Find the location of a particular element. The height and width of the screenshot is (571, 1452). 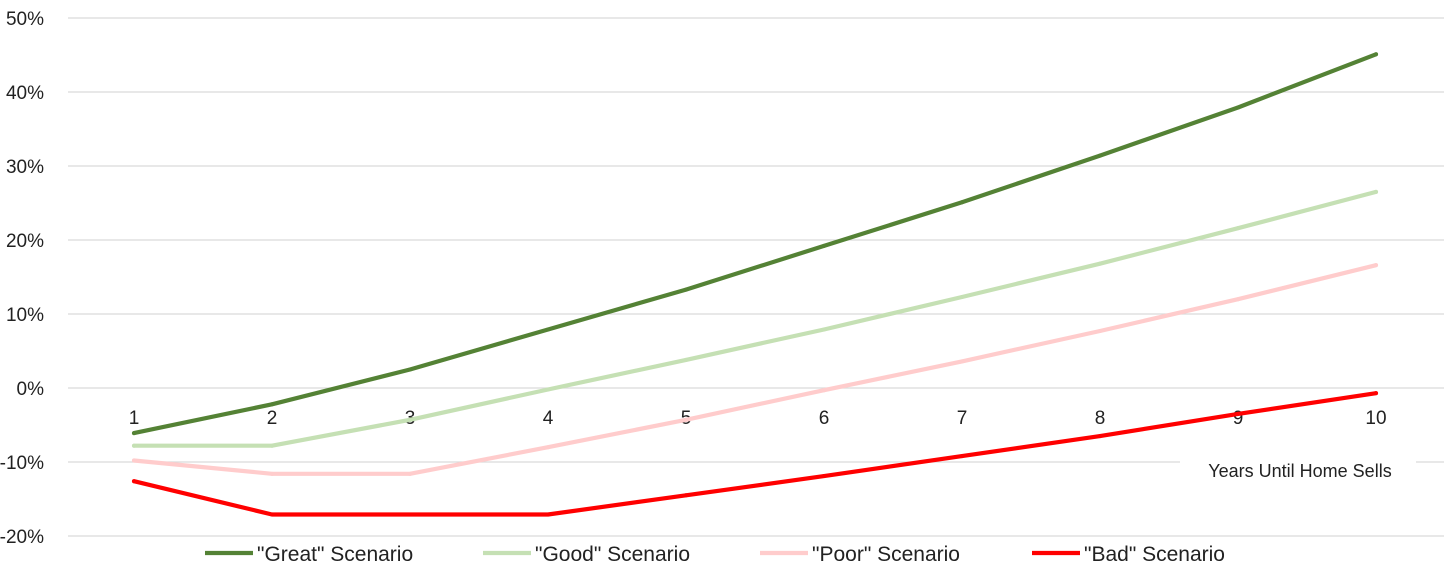

x-tick-label: 4 is located at coordinates (548, 418).